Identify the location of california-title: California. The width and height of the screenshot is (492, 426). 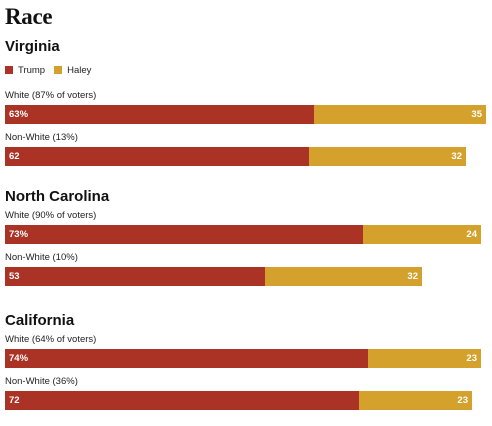
(40, 320).